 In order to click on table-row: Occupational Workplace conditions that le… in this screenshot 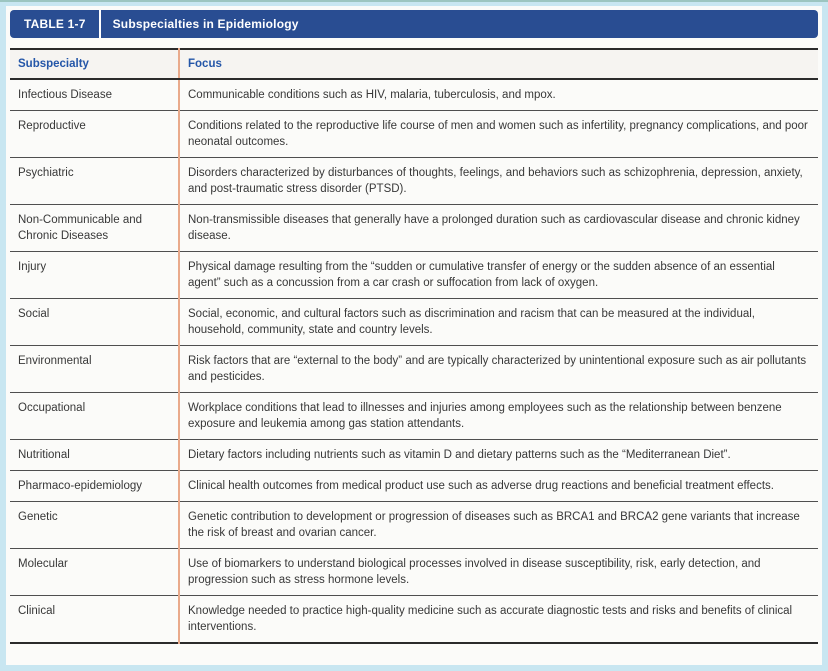, I will do `click(414, 416)`.